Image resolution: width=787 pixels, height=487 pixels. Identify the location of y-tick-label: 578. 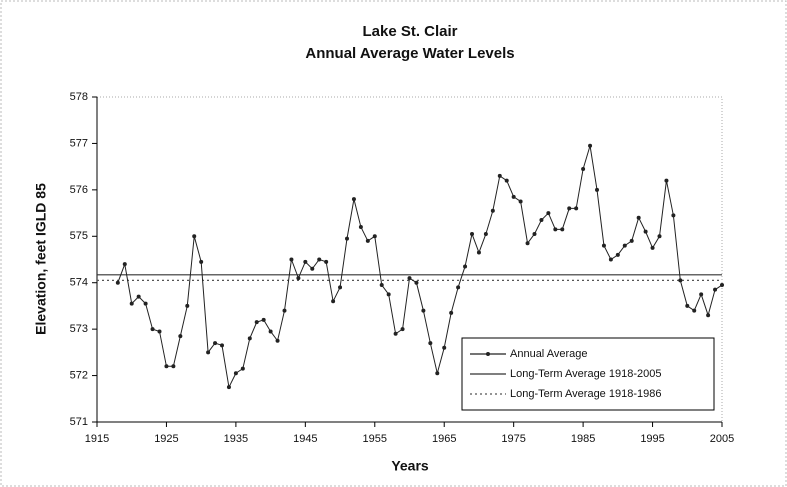
(79, 97).